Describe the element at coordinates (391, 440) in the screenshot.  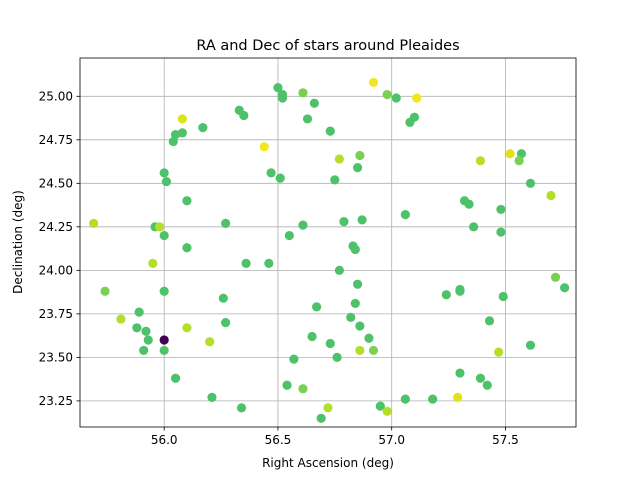
I see `x-tick-label: 57.0` at that location.